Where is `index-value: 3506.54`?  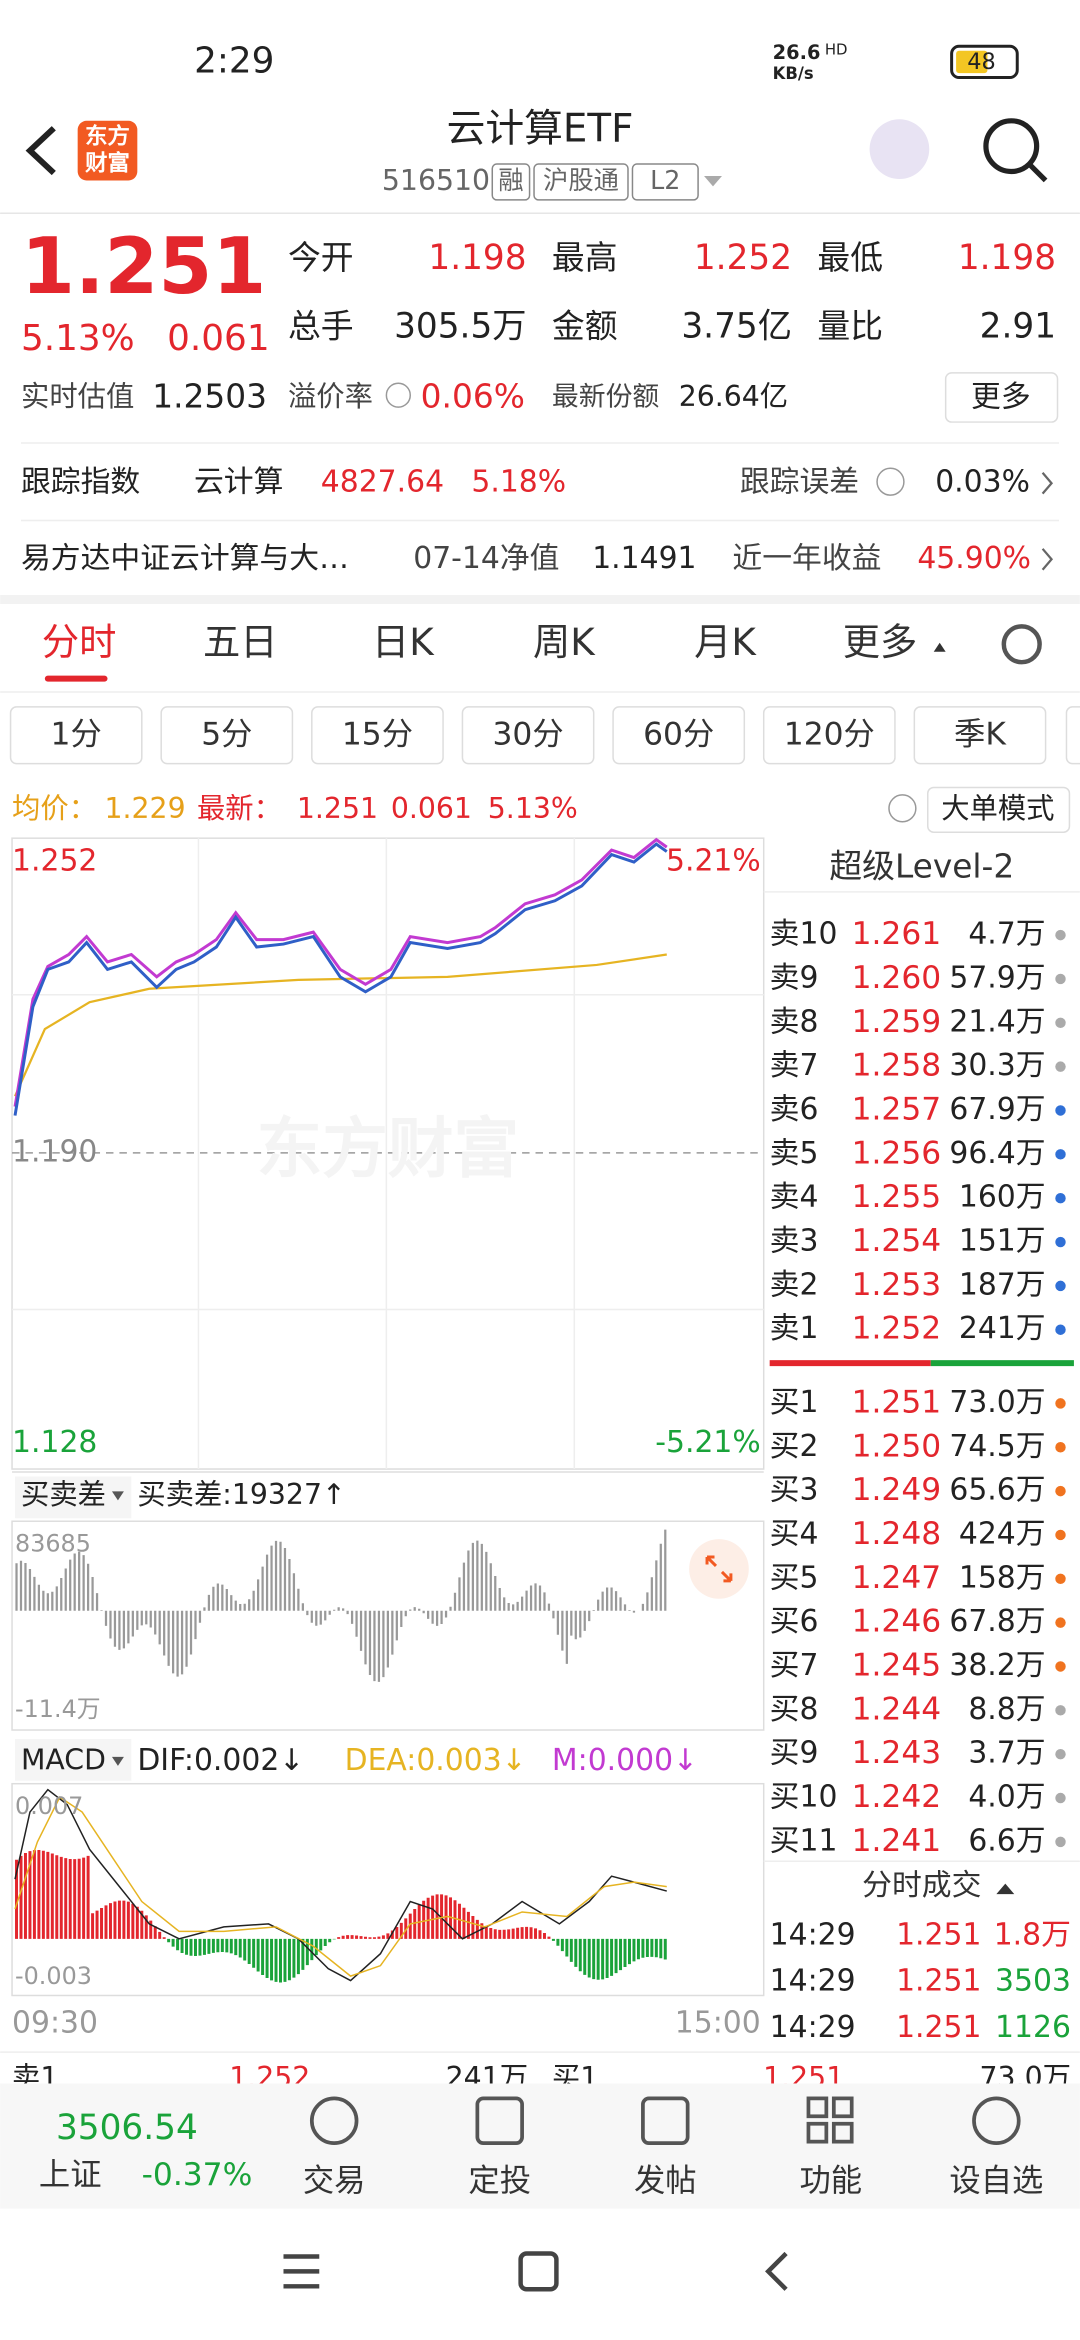
index-value: 3506.54 is located at coordinates (127, 2128).